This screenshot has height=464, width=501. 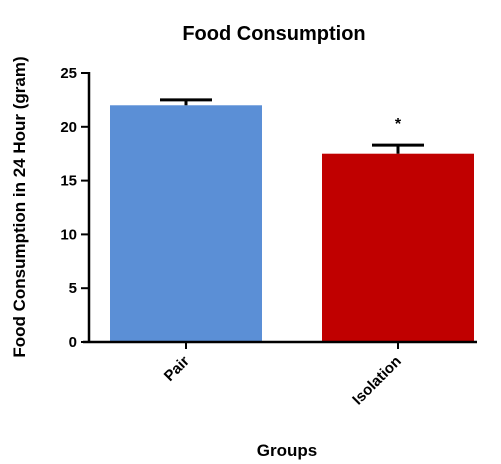 I want to click on y-tick-label-10: 10, so click(x=68, y=234).